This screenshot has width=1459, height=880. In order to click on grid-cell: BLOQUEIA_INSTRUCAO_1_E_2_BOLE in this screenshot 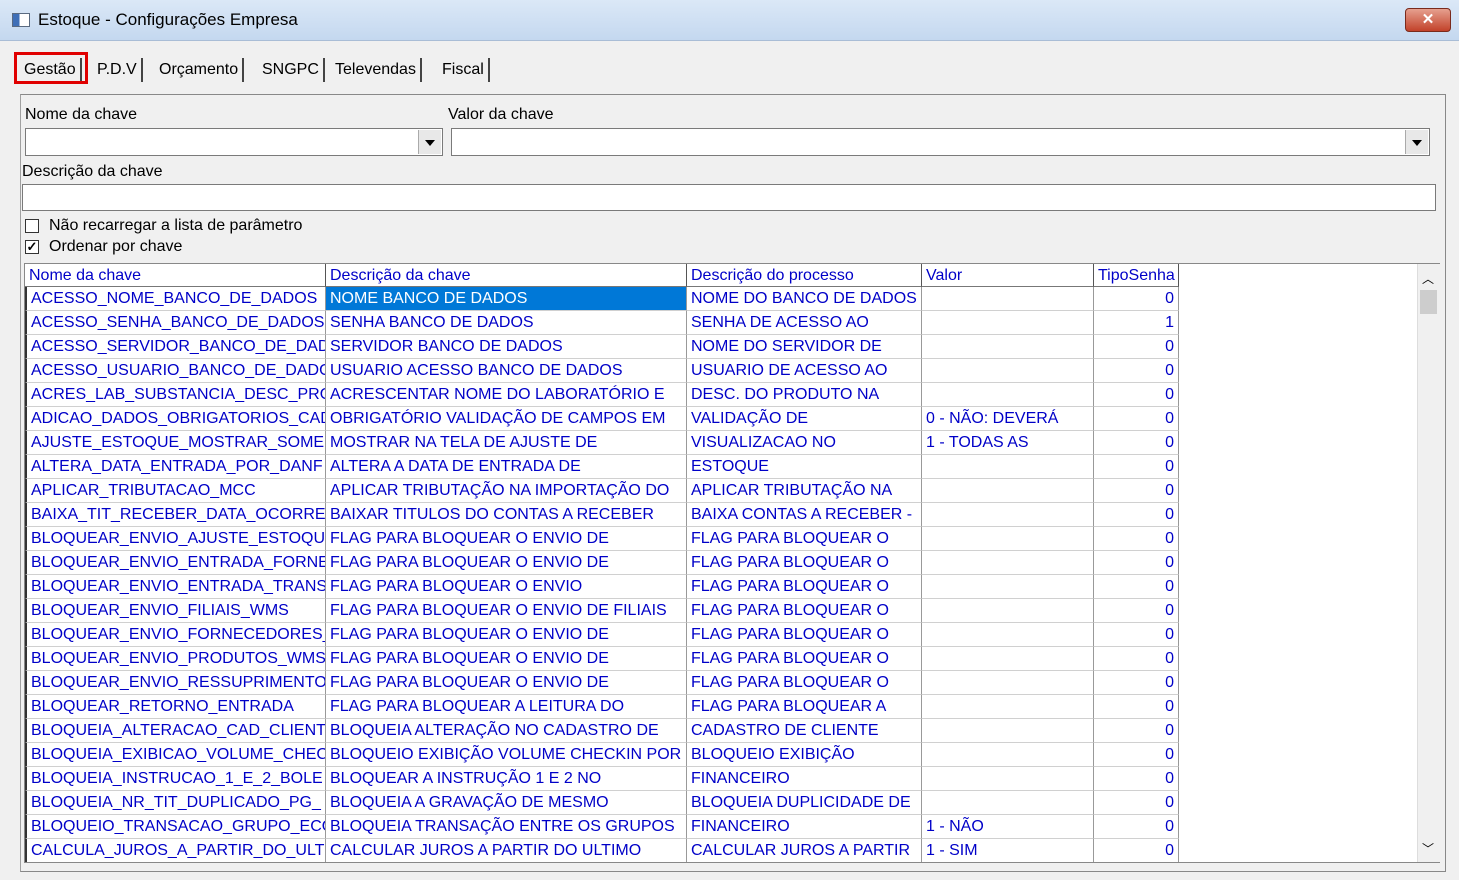, I will do `click(175, 779)`.